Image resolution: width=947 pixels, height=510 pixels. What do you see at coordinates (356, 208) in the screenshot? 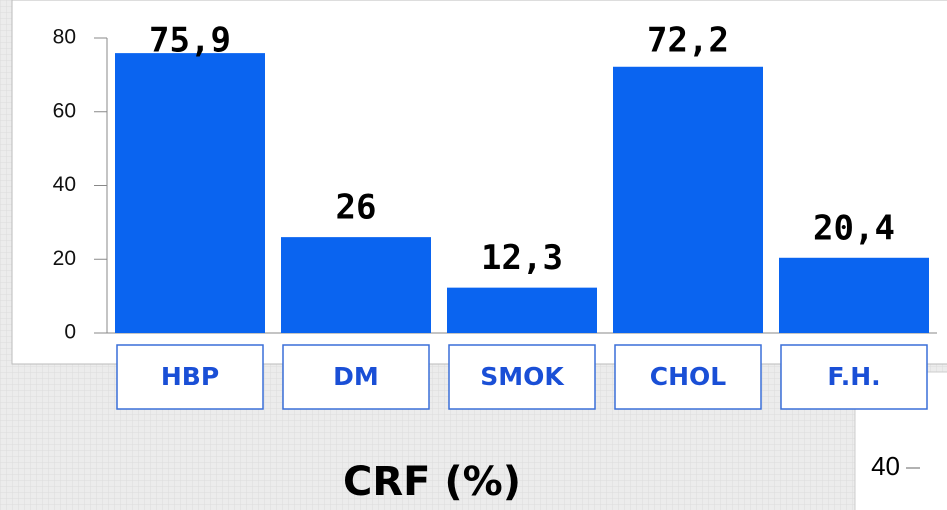
I see `value-label: 26` at bounding box center [356, 208].